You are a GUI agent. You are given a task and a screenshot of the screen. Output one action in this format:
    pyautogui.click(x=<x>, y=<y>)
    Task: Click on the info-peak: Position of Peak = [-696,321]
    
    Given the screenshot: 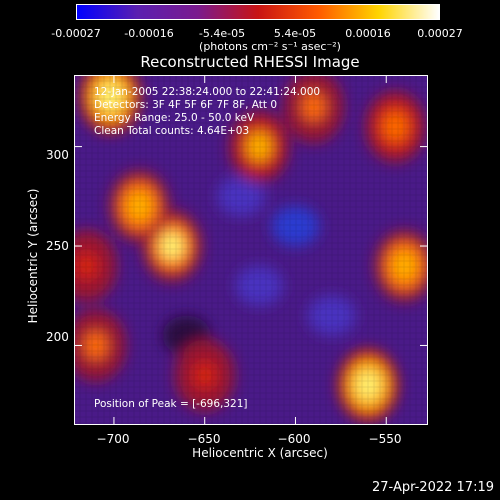 What is the action you would take?
    pyautogui.click(x=171, y=404)
    